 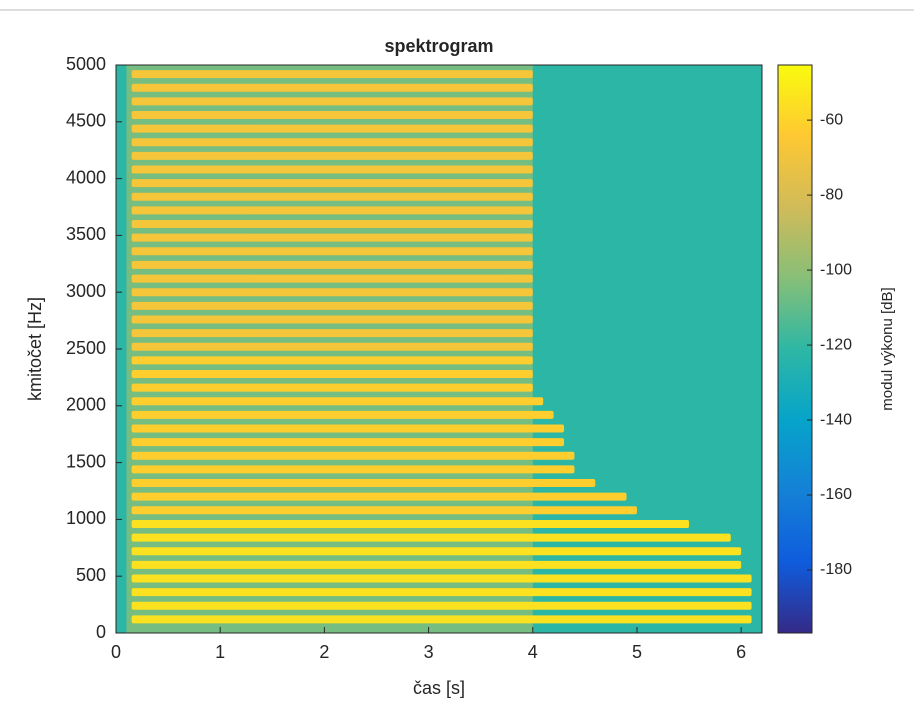 What do you see at coordinates (86, 348) in the screenshot?
I see `y-tick-label: 2500` at bounding box center [86, 348].